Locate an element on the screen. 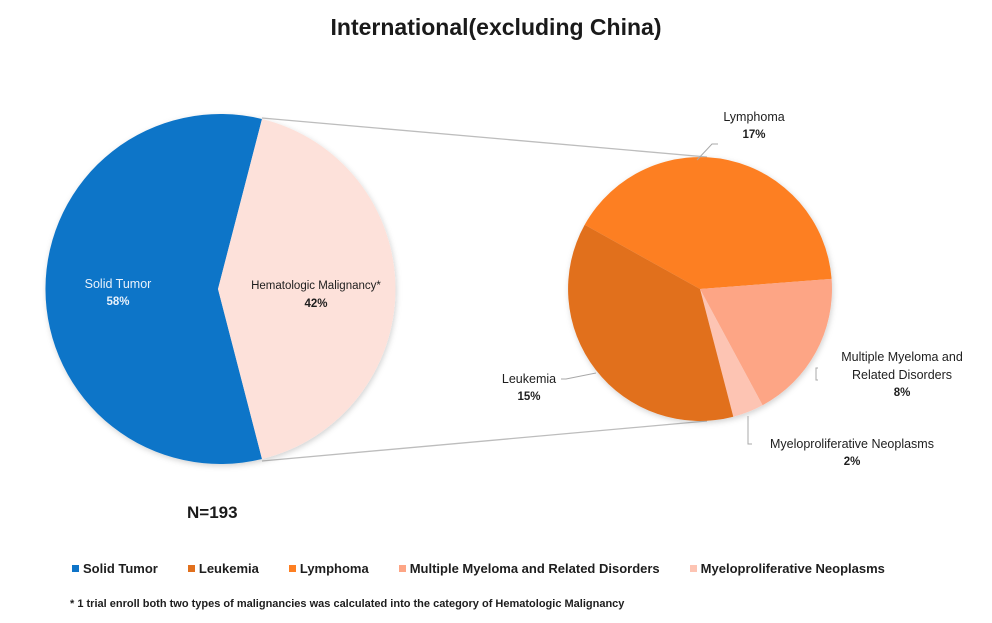 This screenshot has height=623, width=992. label-multiple-myeloma-line2: Related Disorders is located at coordinates (902, 375).